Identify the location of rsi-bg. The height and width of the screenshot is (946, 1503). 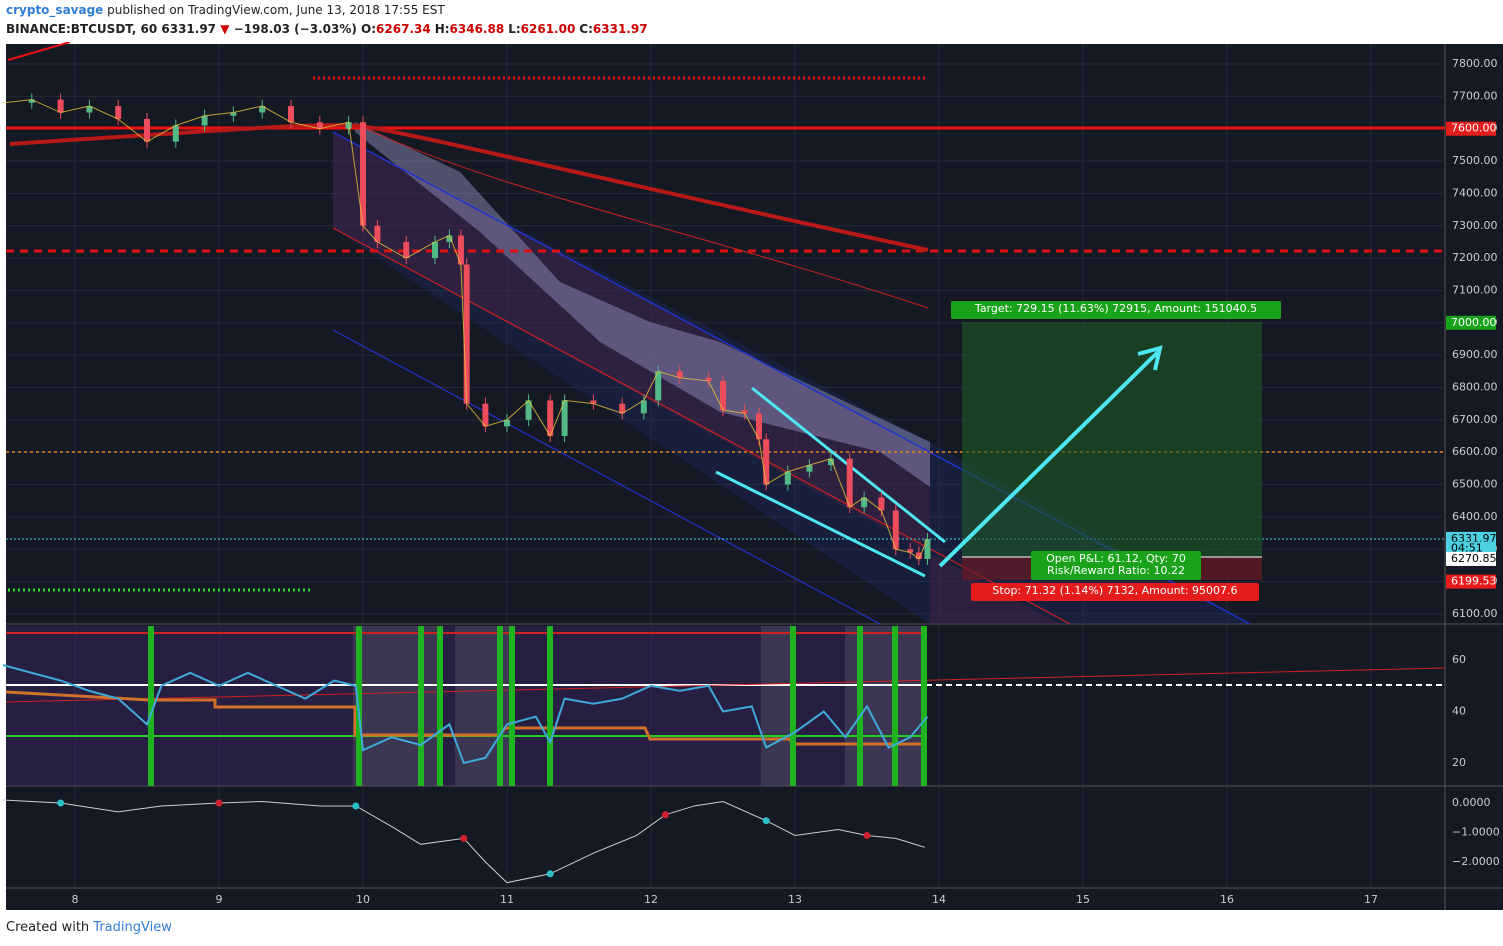
(466, 706).